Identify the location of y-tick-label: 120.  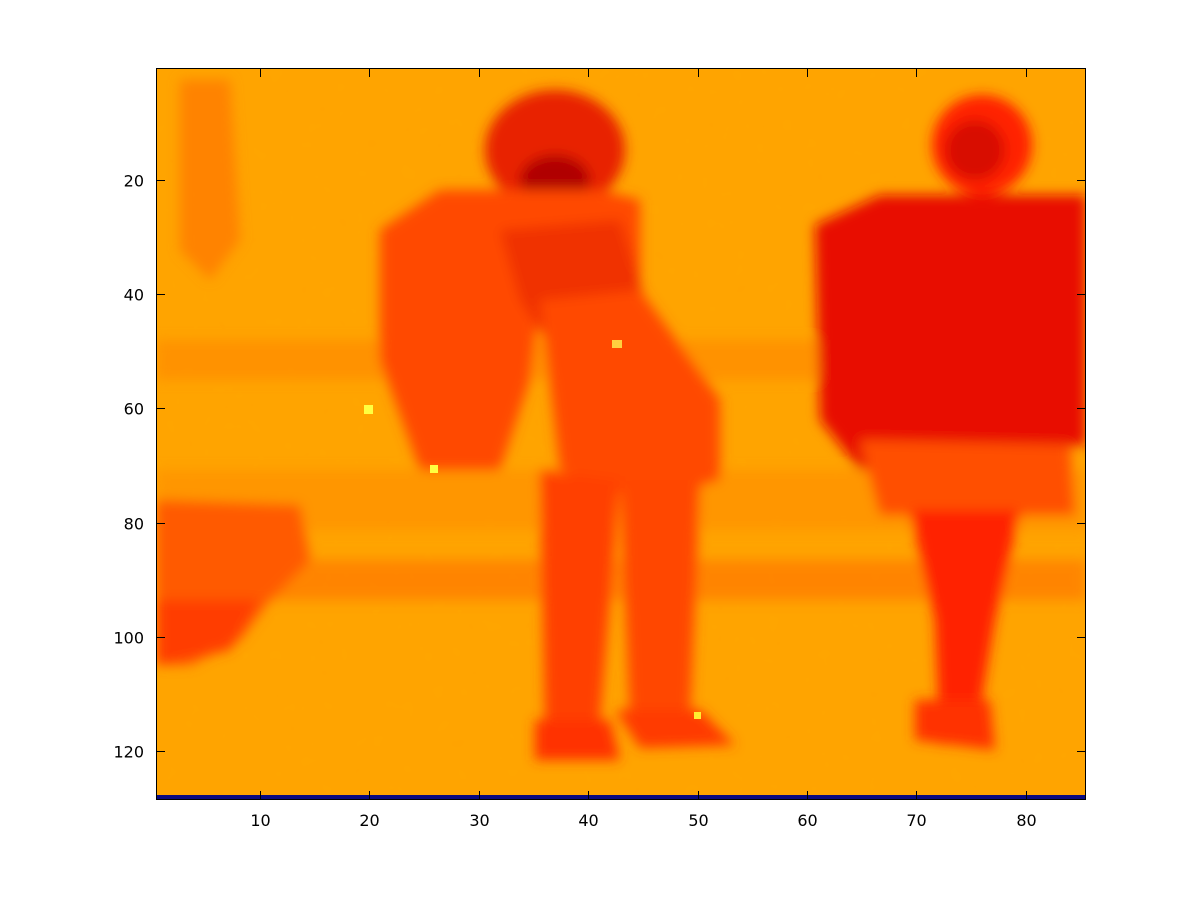
(128, 752).